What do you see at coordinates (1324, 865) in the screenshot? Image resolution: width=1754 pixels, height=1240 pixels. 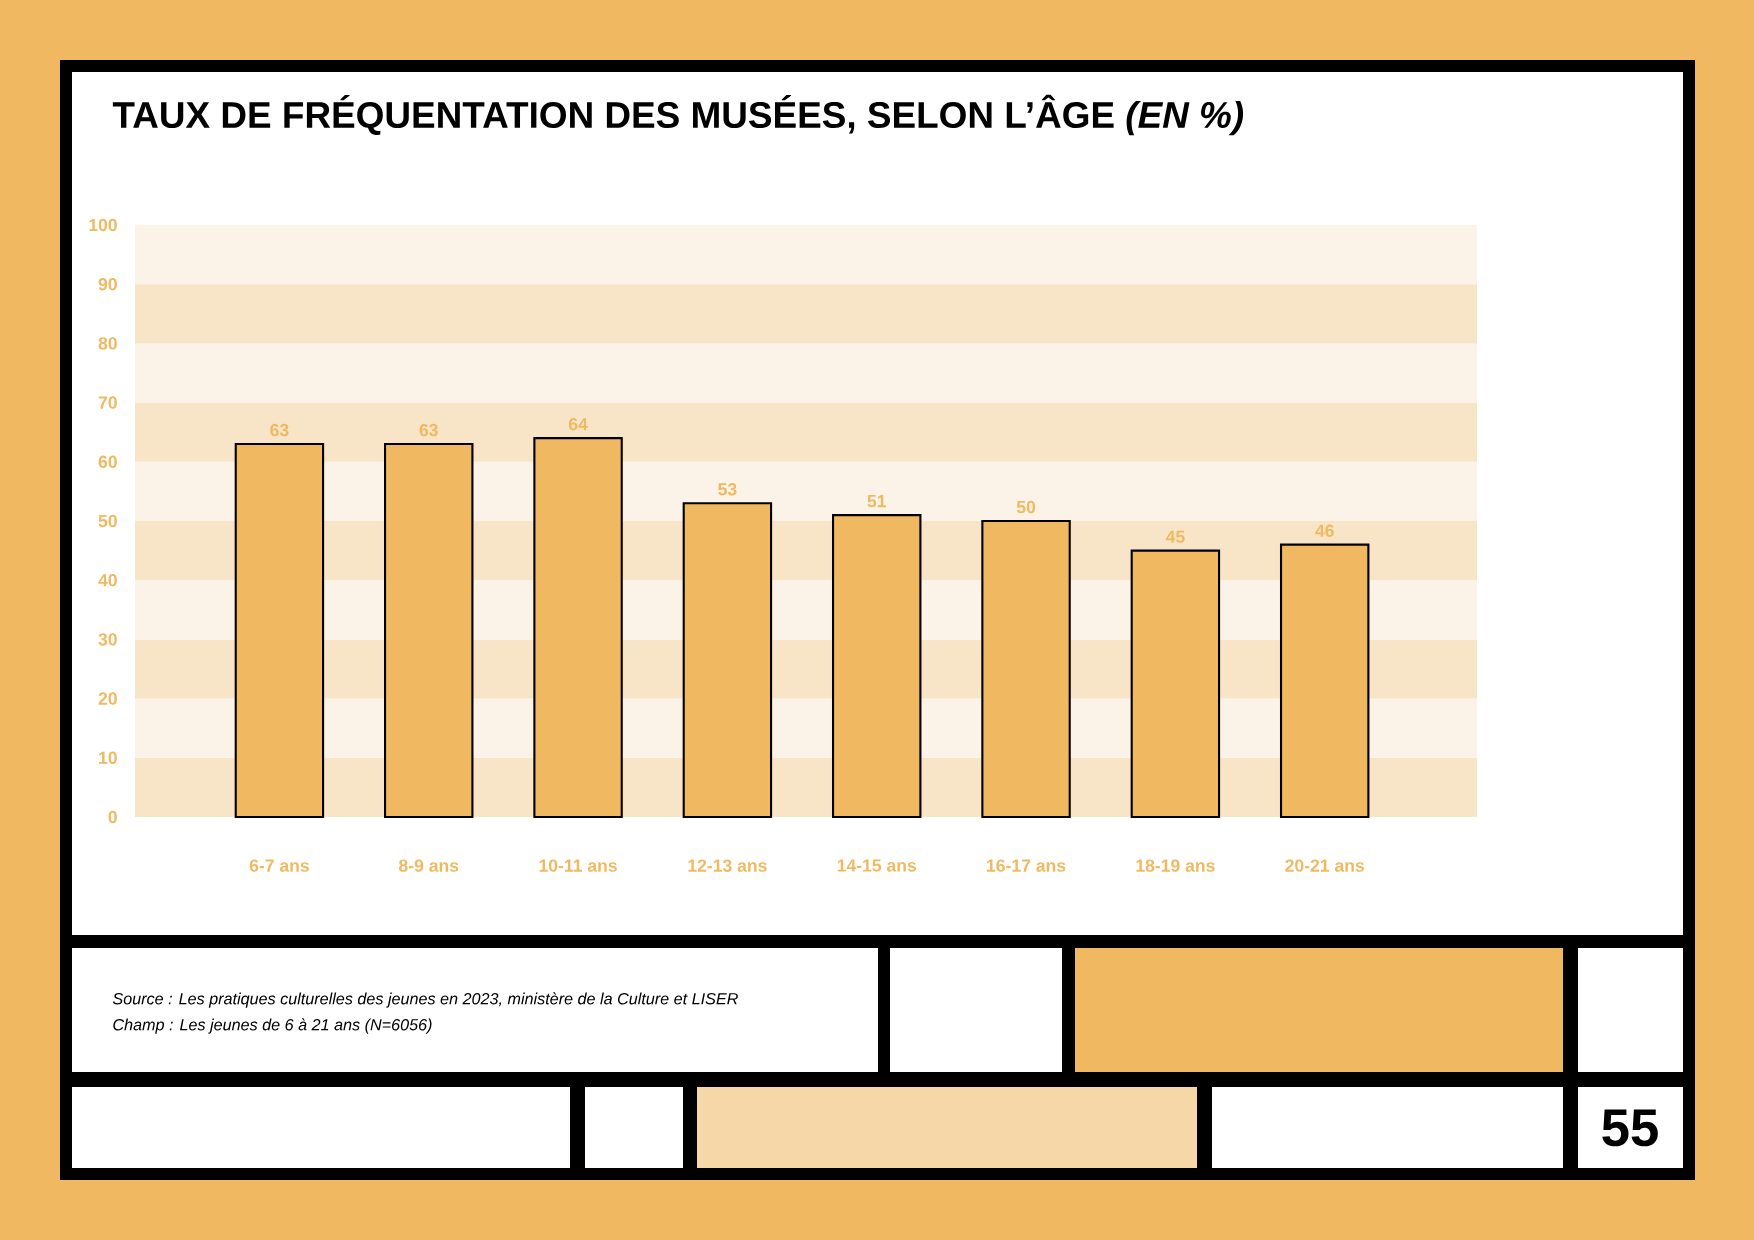 I see `x-tick-label: 20-21 ans` at bounding box center [1324, 865].